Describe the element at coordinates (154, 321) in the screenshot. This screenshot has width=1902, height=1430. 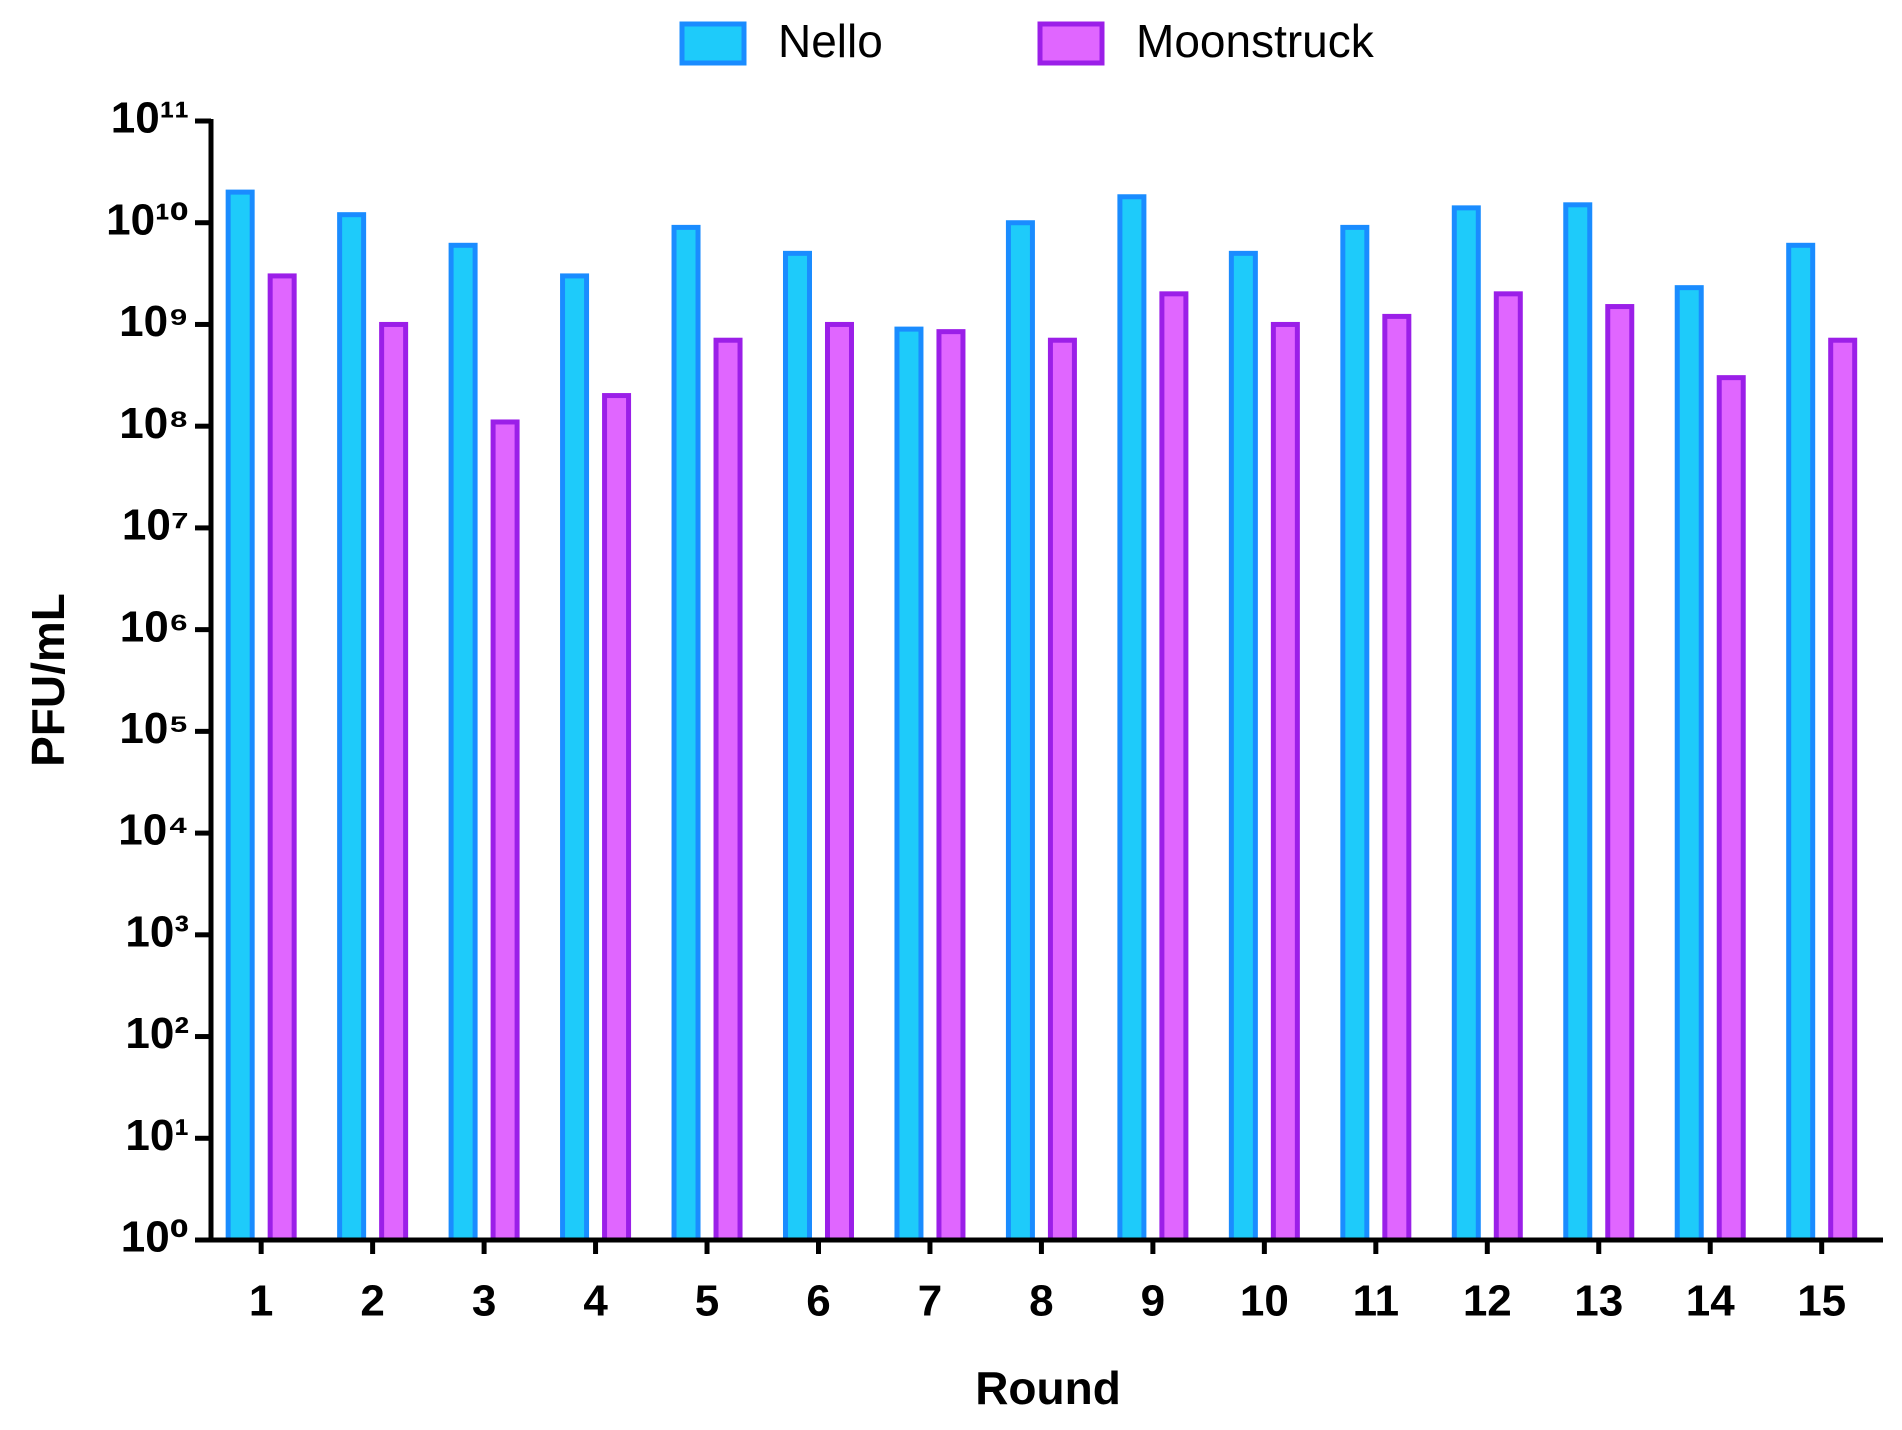
I see `y-tick-label: 10⁹` at that location.